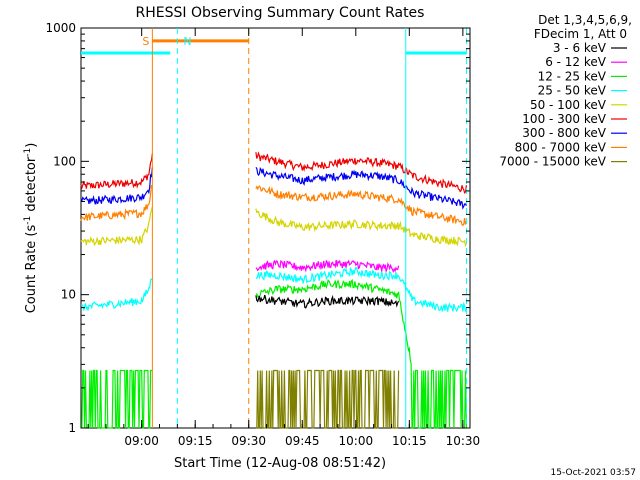 The width and height of the screenshot is (640, 480). I want to click on footer-timestamp: 15-Oct-2021 03:57, so click(593, 473).